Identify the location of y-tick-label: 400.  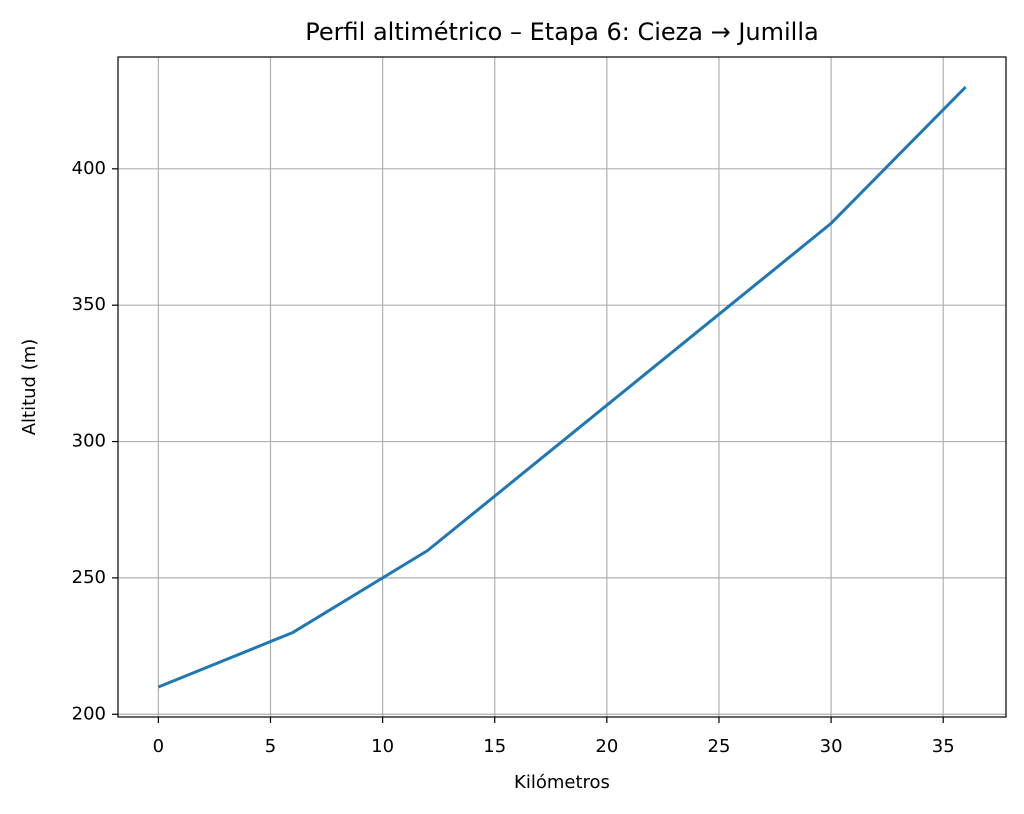
(89, 168).